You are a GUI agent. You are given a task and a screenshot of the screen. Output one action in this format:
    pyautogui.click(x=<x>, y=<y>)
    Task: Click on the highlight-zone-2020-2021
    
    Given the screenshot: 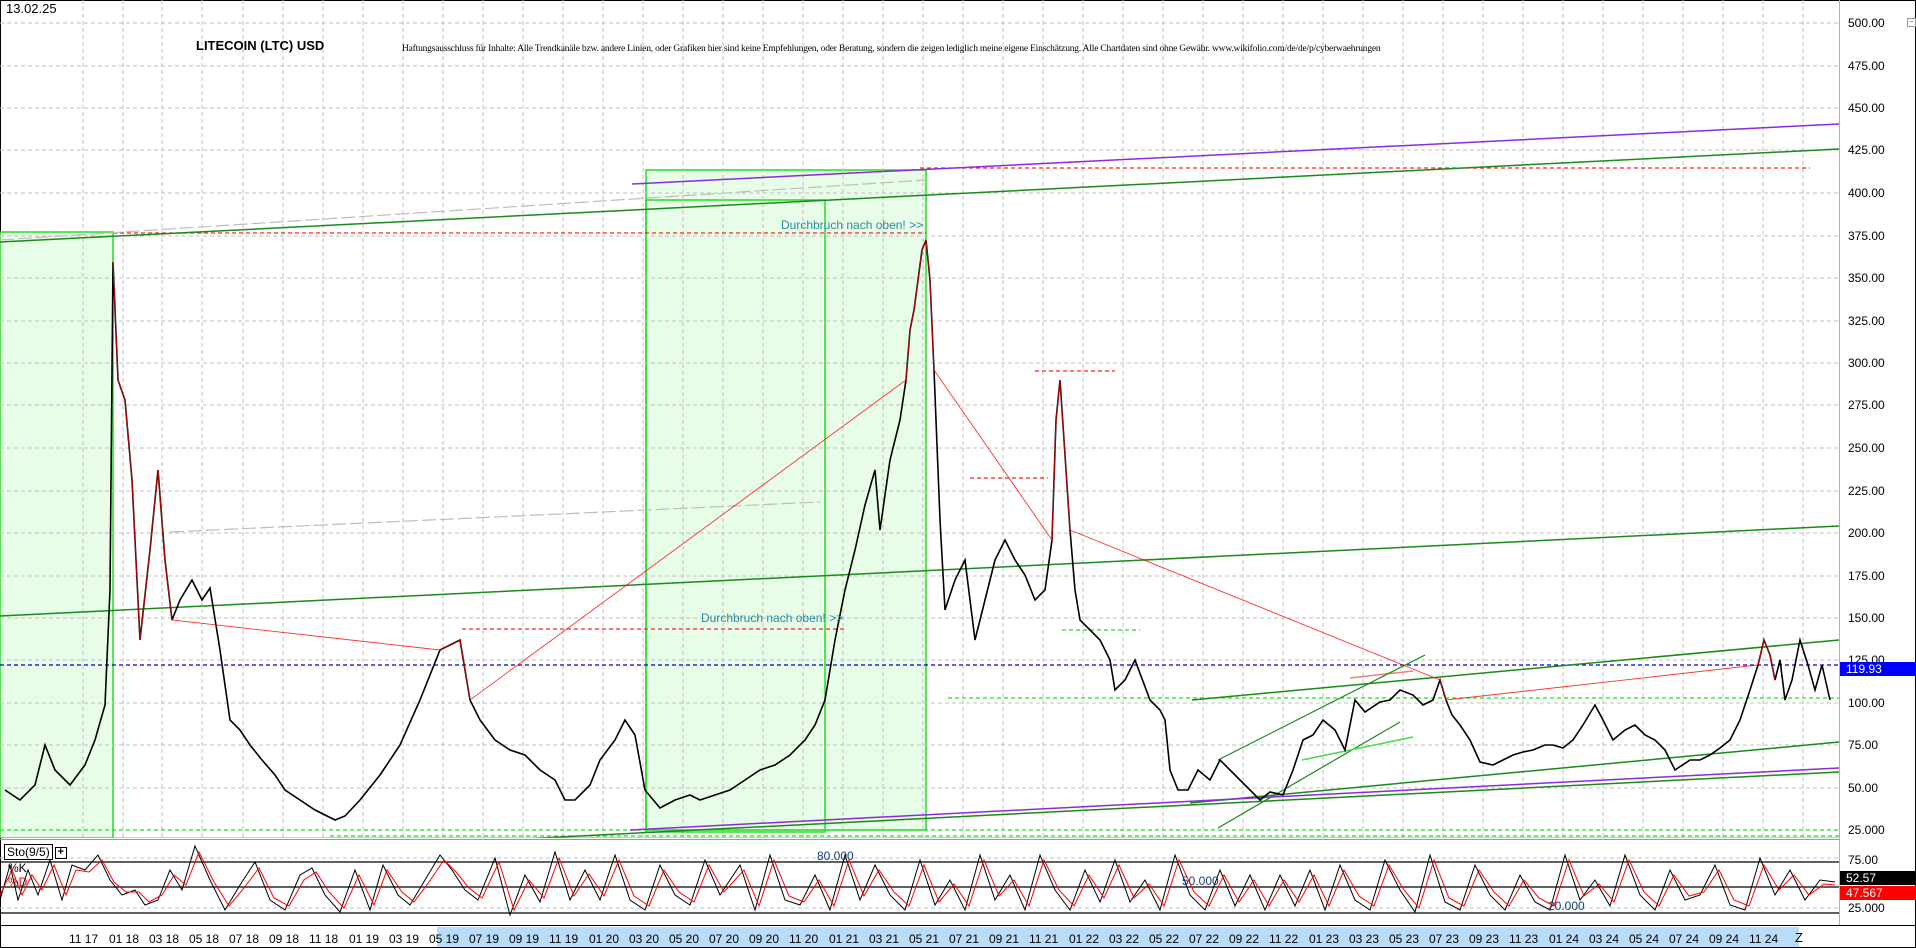 What is the action you would take?
    pyautogui.click(x=786, y=500)
    